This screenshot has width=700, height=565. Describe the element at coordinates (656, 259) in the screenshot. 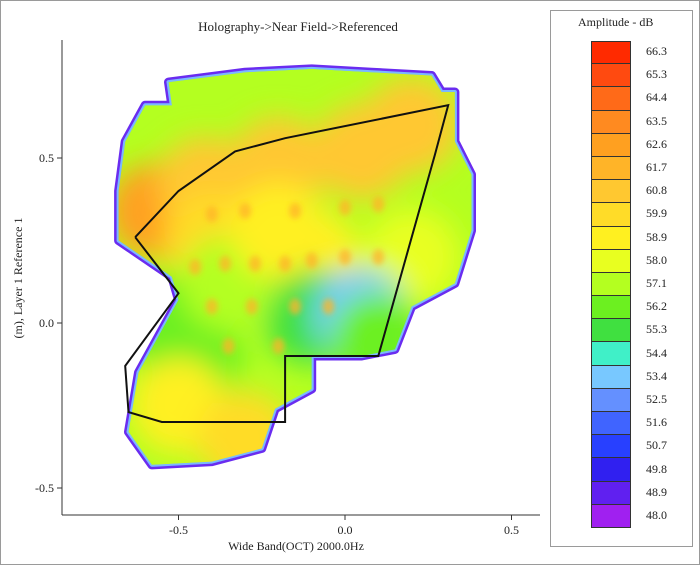

I see `colorbar-level-label: 58.0` at that location.